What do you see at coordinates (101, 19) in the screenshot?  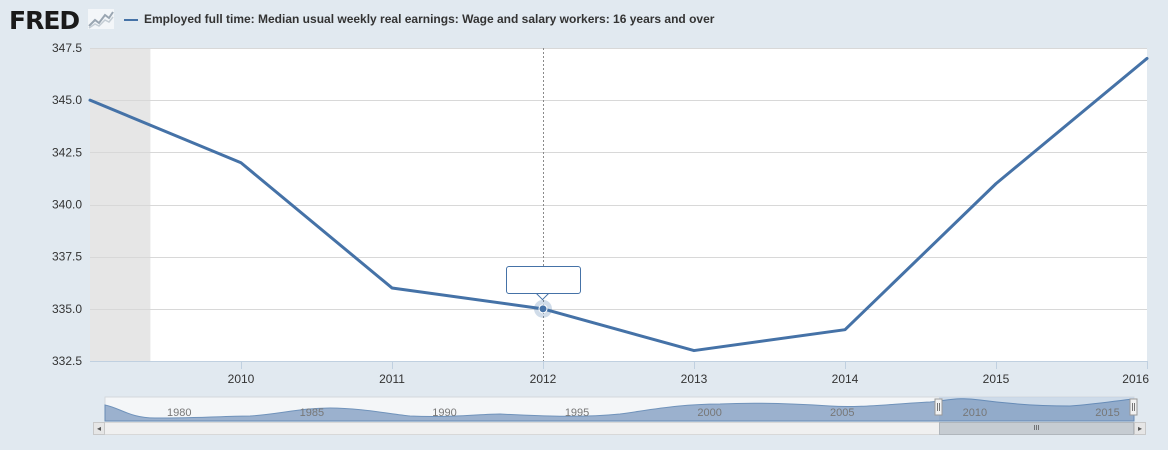 I see `sparkline-chart-icon` at bounding box center [101, 19].